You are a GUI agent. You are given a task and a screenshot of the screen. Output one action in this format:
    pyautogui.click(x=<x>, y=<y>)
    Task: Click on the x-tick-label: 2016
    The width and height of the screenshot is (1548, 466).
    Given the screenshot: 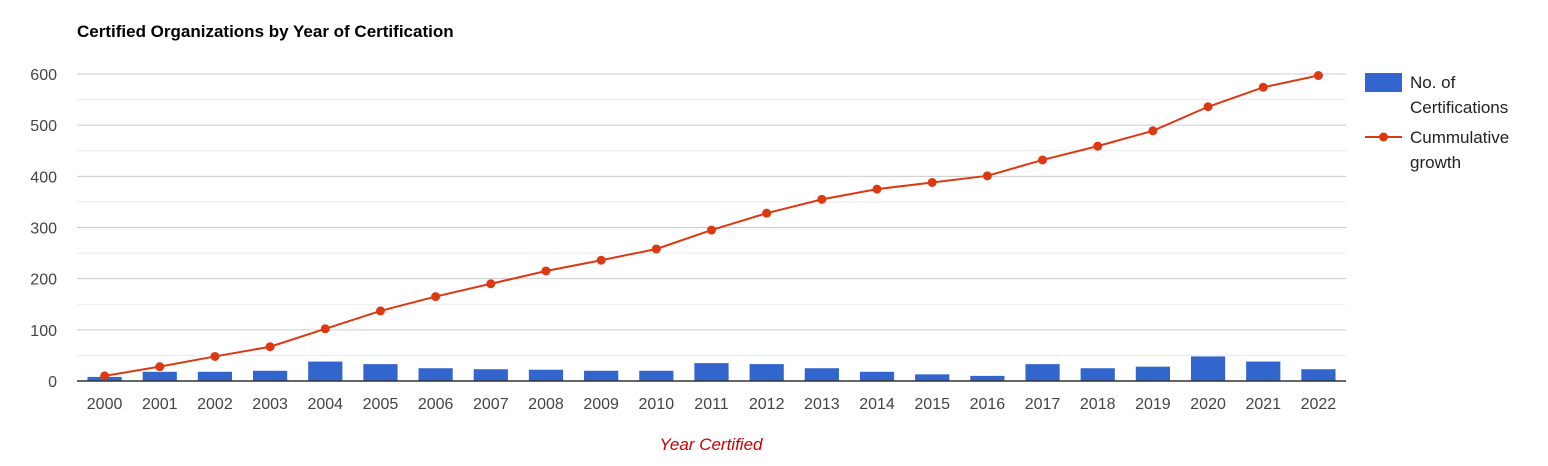 What is the action you would take?
    pyautogui.click(x=988, y=404)
    